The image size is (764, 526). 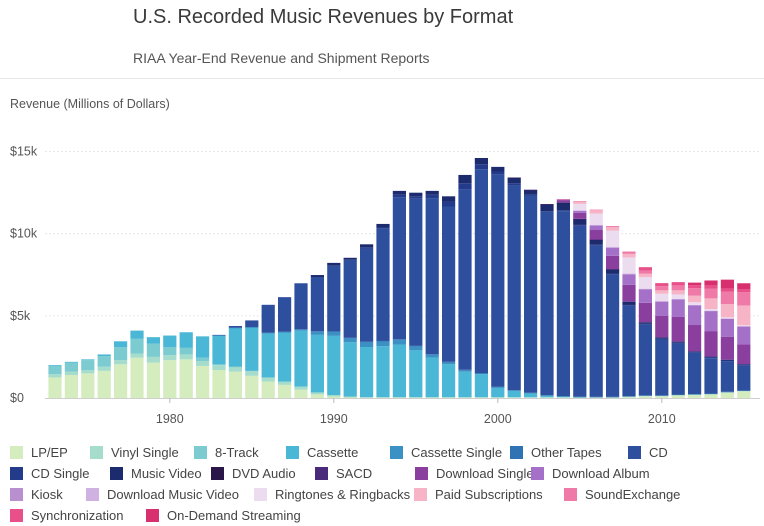 What do you see at coordinates (24, 234) in the screenshot?
I see `y-tick-label: $10k` at bounding box center [24, 234].